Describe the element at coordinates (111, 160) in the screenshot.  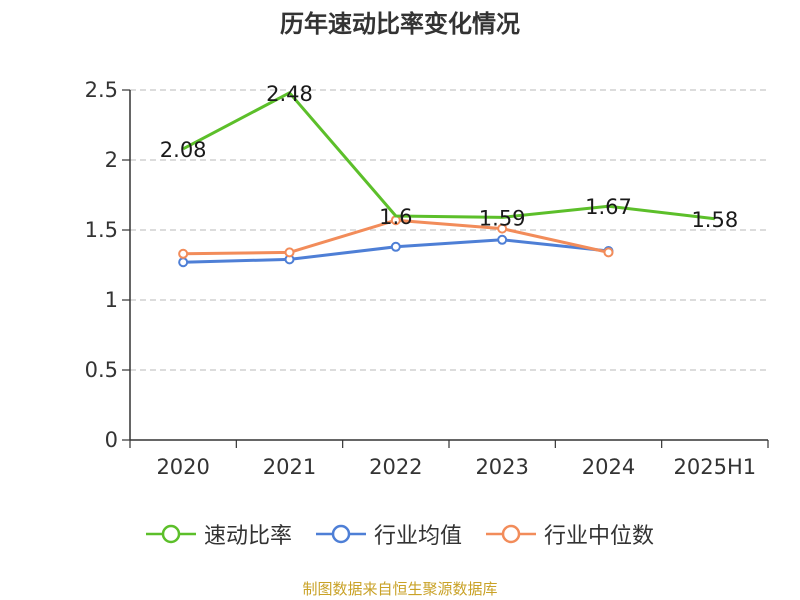
I see `y-tick-label: 2` at that location.